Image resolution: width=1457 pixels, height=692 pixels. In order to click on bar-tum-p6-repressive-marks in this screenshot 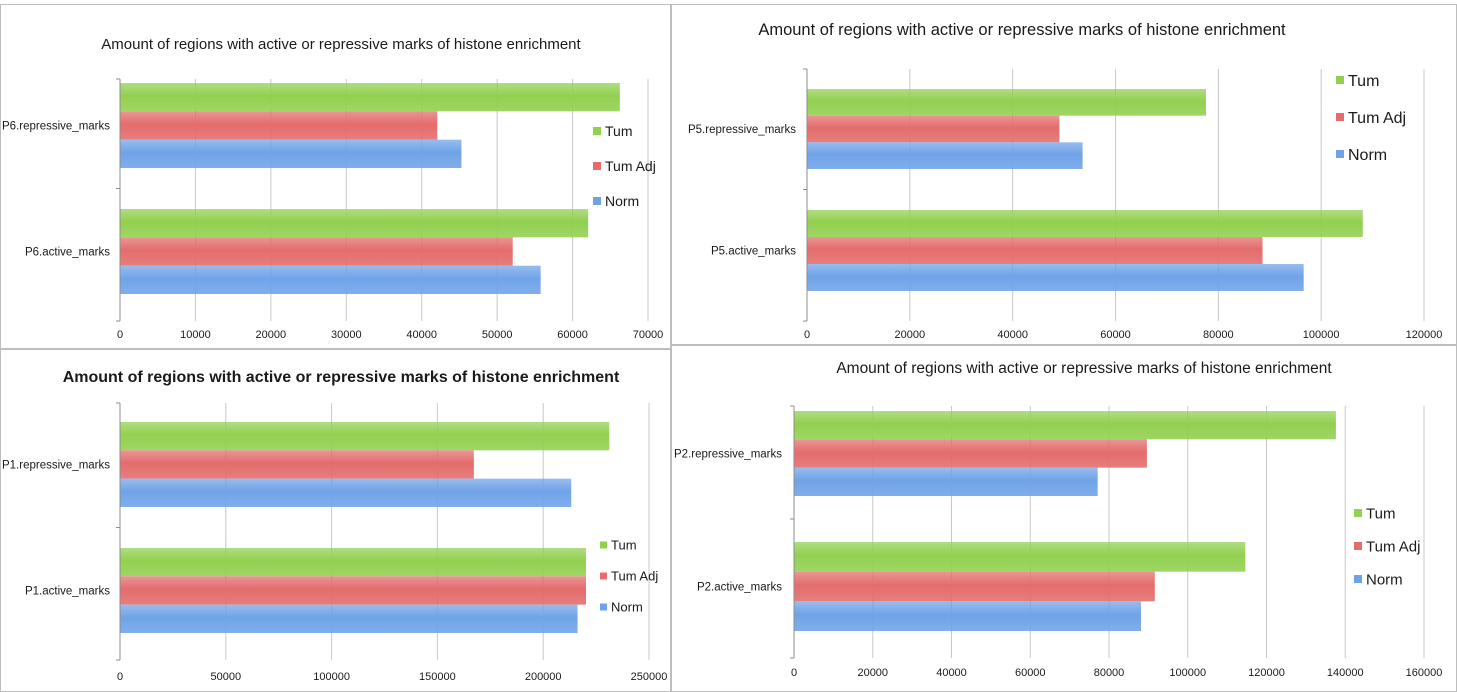, I will do `click(370, 97)`.